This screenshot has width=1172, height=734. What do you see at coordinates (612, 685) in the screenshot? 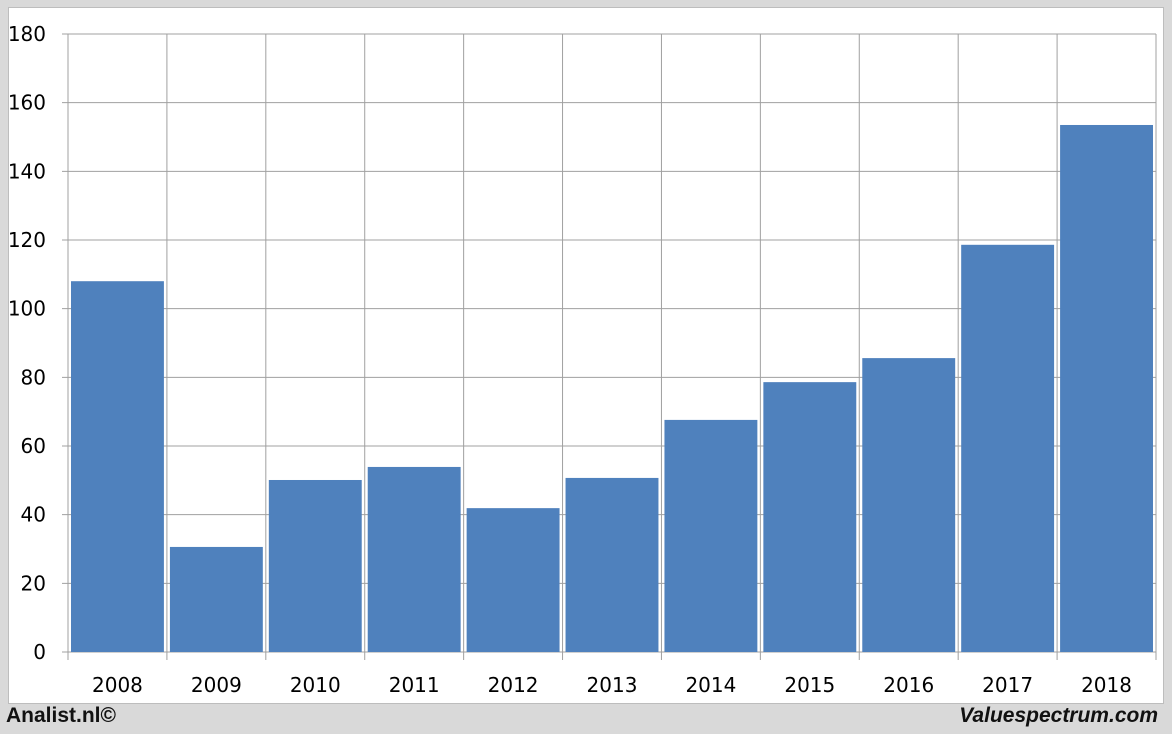
I see `x-tick-label: 2013` at bounding box center [612, 685].